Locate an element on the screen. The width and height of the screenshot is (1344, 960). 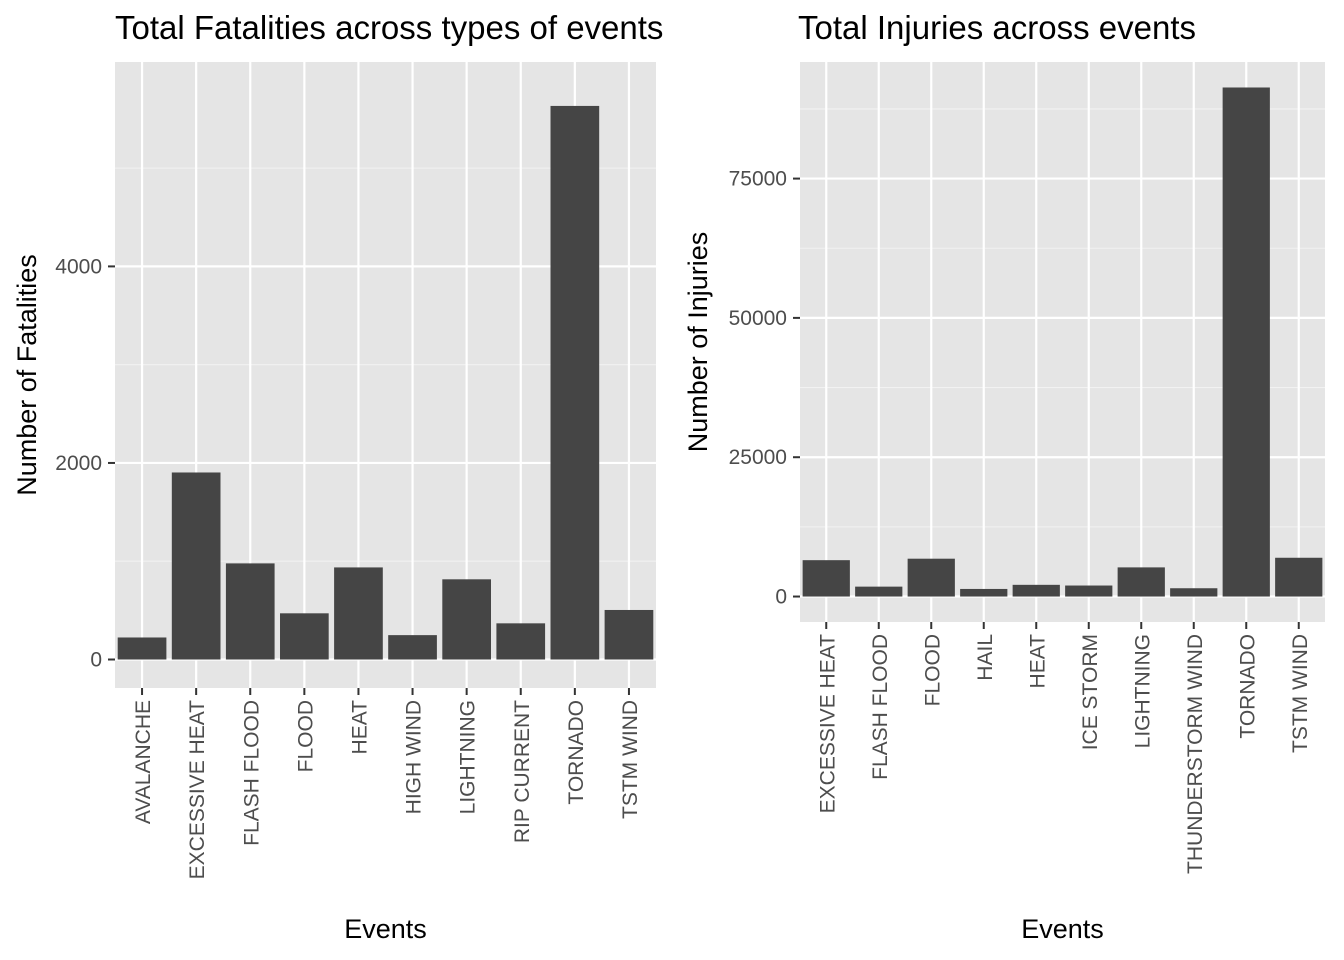
x-tick-label: ICE STORM is located at coordinates (1090, 692).